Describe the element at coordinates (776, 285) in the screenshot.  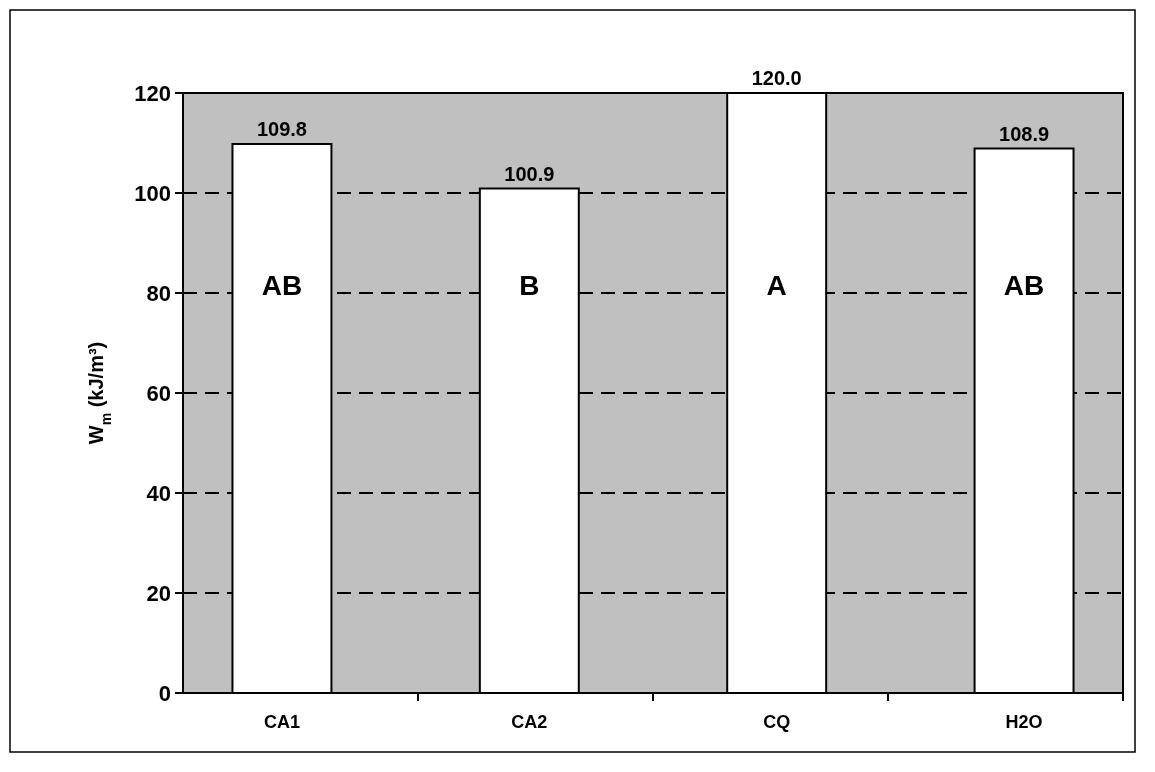
I see `annotation: A` at that location.